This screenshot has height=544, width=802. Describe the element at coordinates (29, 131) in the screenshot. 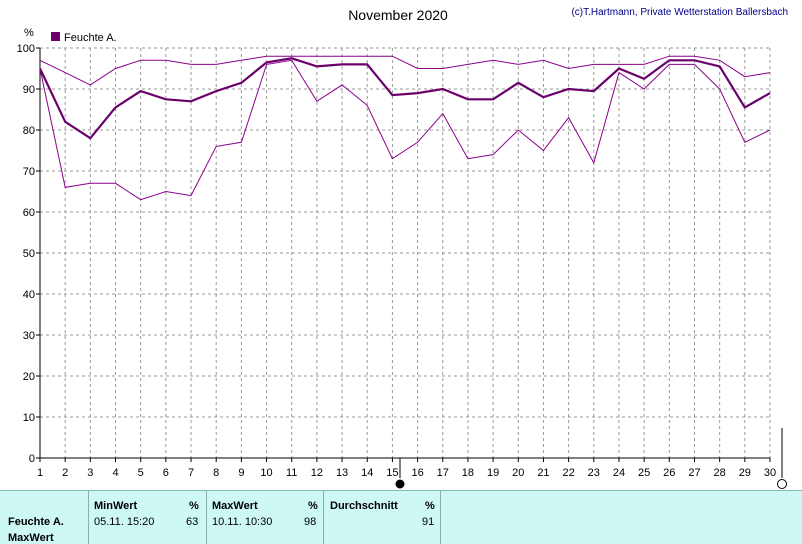

I see `y-tick-label: 80` at that location.